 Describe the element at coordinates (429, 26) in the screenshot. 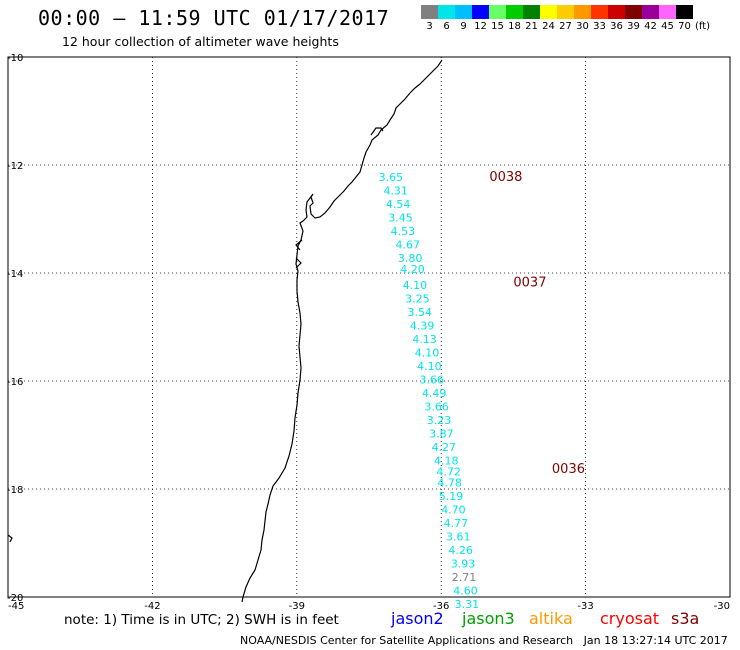

I see `color-scale-label: 3` at that location.